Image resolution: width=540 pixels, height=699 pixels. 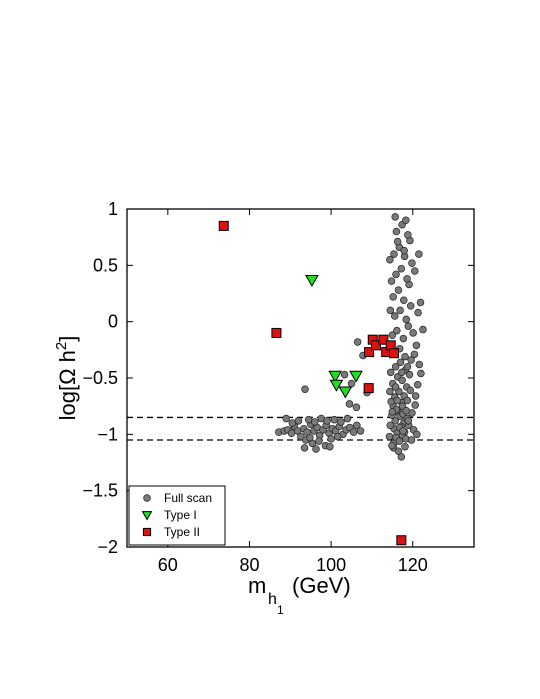 What do you see at coordinates (107, 547) in the screenshot?
I see `y-tick-label: −2` at bounding box center [107, 547].